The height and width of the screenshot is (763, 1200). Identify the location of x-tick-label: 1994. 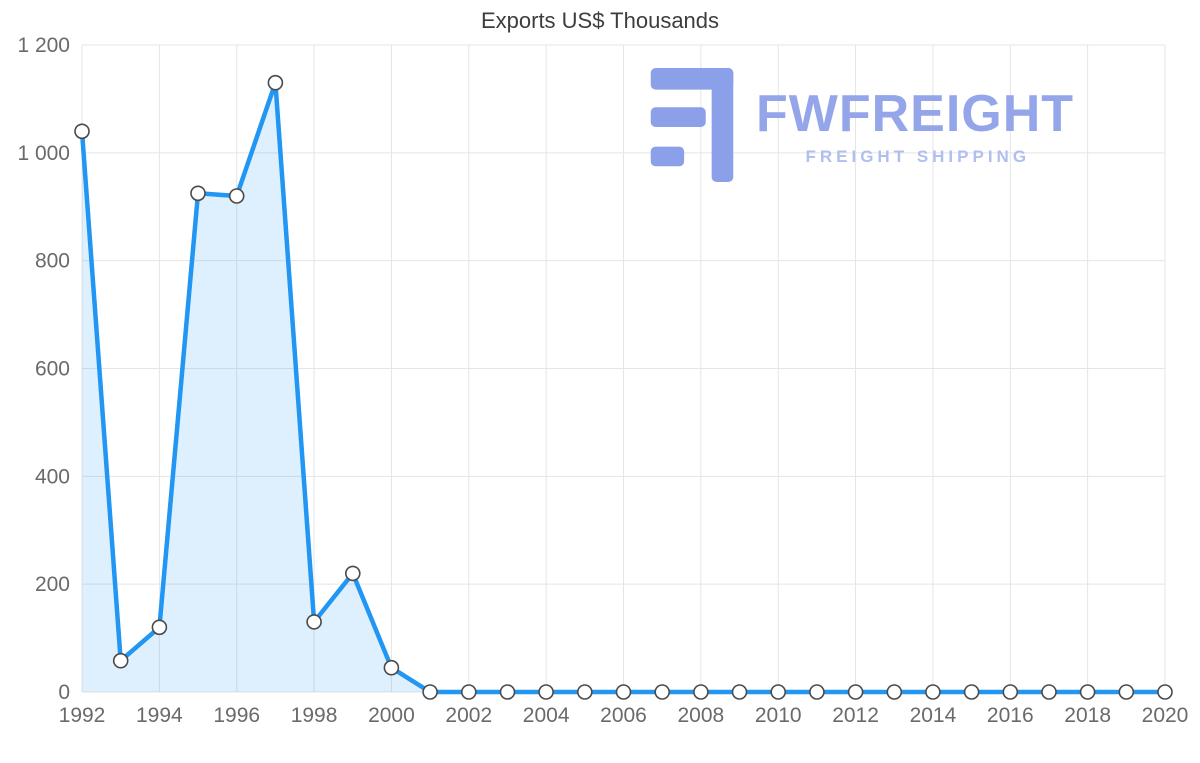
(159, 715).